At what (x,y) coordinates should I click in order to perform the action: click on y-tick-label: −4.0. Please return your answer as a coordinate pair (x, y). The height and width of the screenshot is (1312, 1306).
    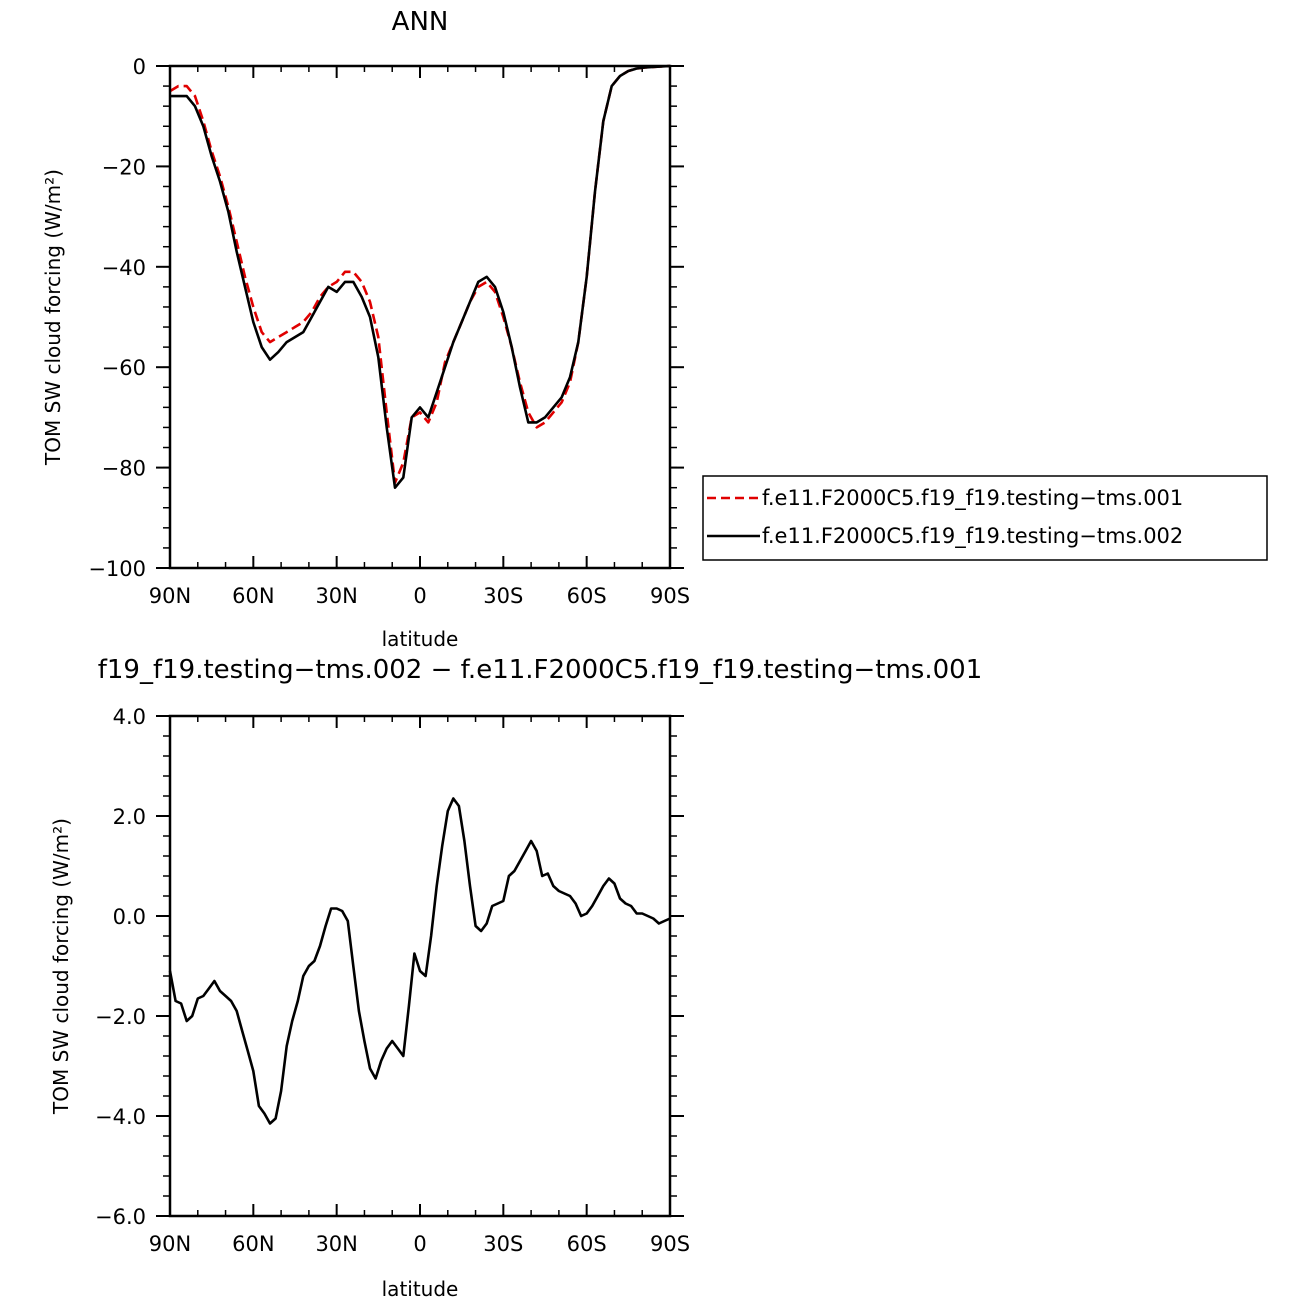
    Looking at the image, I should click on (120, 1117).